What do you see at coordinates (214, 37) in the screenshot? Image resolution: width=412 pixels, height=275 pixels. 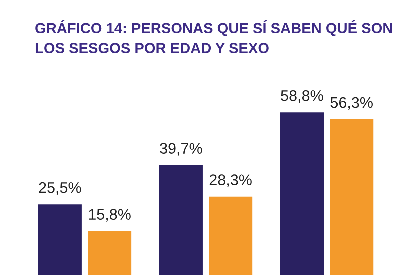 I see `chart-title: GRÁFICO 14: PERSONAS QUE SÍ SABEN QUÉ SON LOS SESGOS POR EDAD Y SEXO` at bounding box center [214, 37].